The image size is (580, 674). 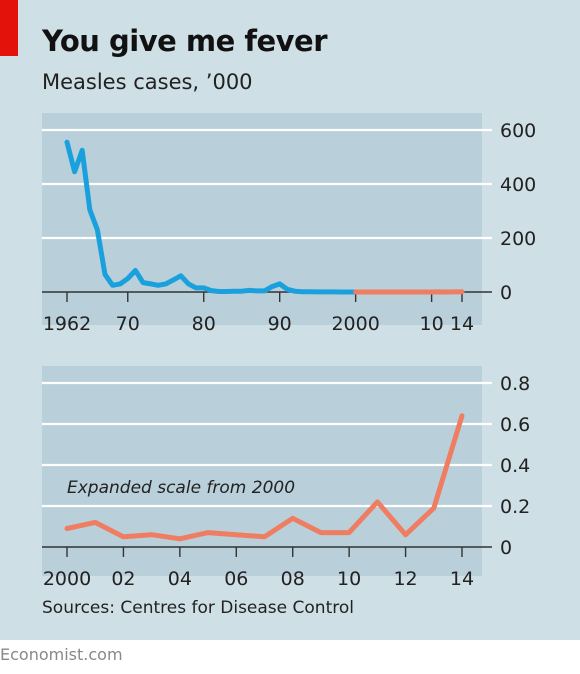 I want to click on x-tick-label: 80, so click(x=204, y=324).